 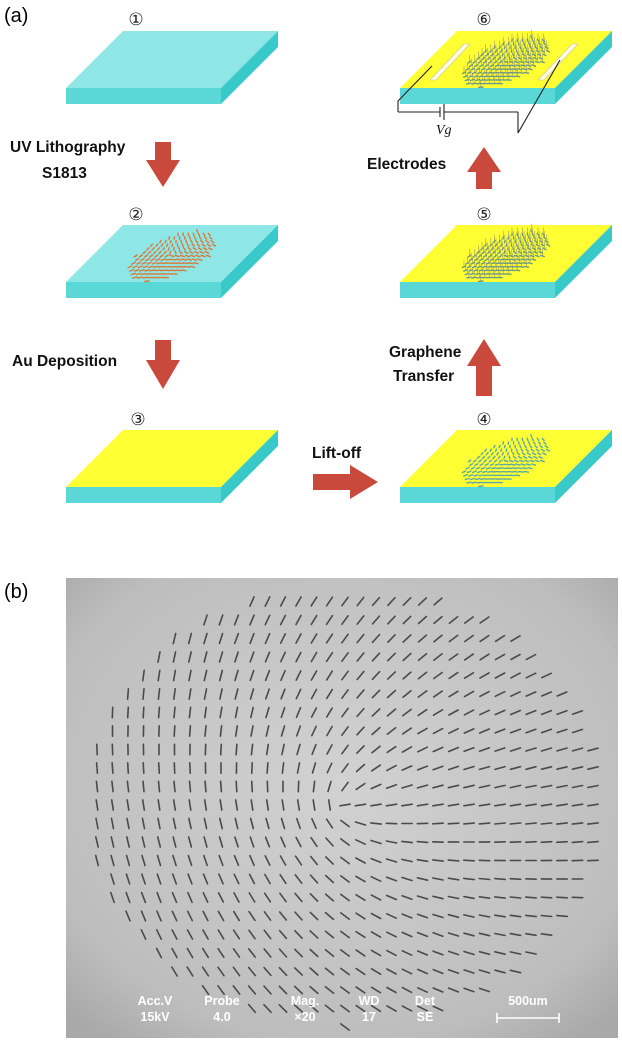 I want to click on sem-scale-bar, so click(x=528, y=1018).